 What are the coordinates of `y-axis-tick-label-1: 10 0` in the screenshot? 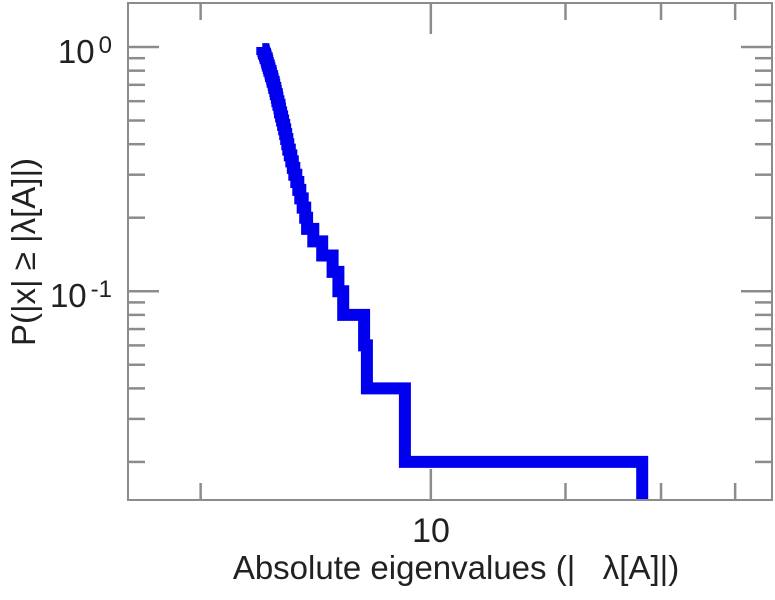 It's located at (84, 51).